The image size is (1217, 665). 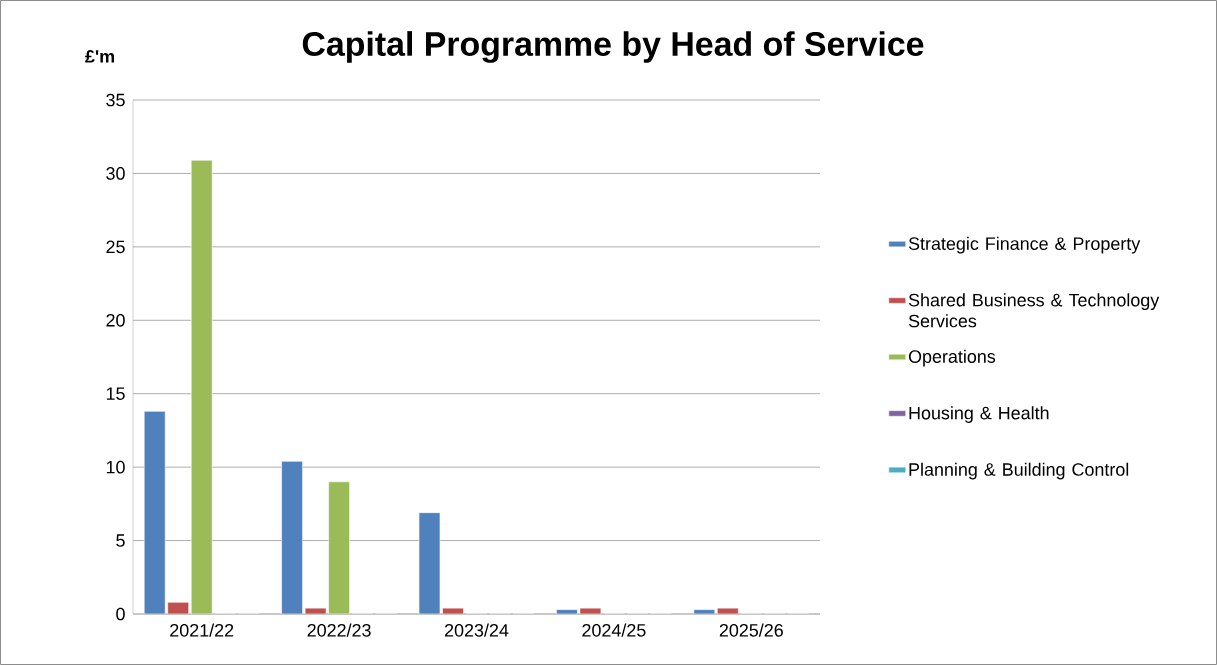 I want to click on legend-label: Shared Business & Technology Services, so click(x=1034, y=310).